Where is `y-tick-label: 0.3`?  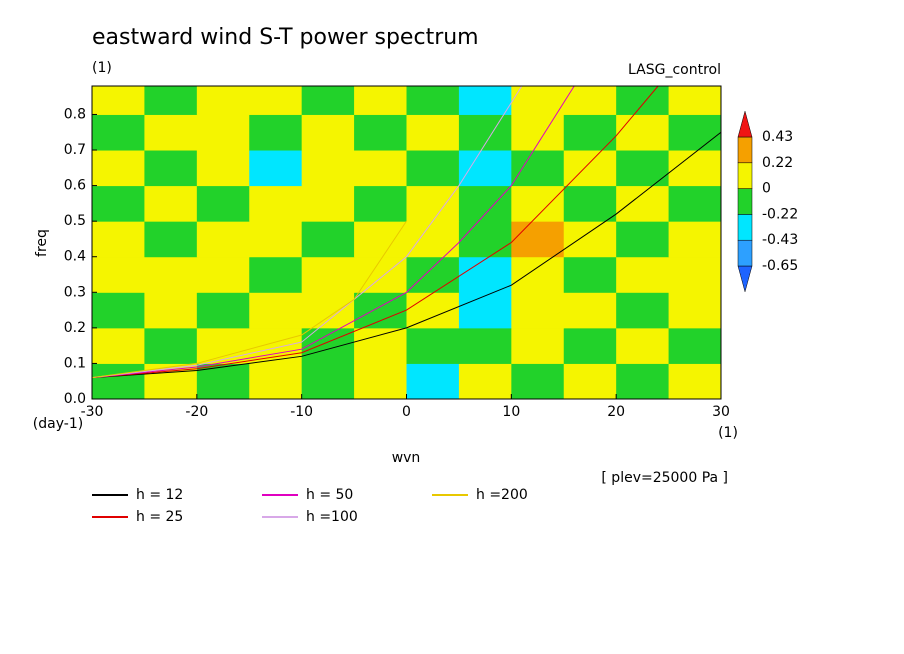
y-tick-label: 0.3 is located at coordinates (75, 292).